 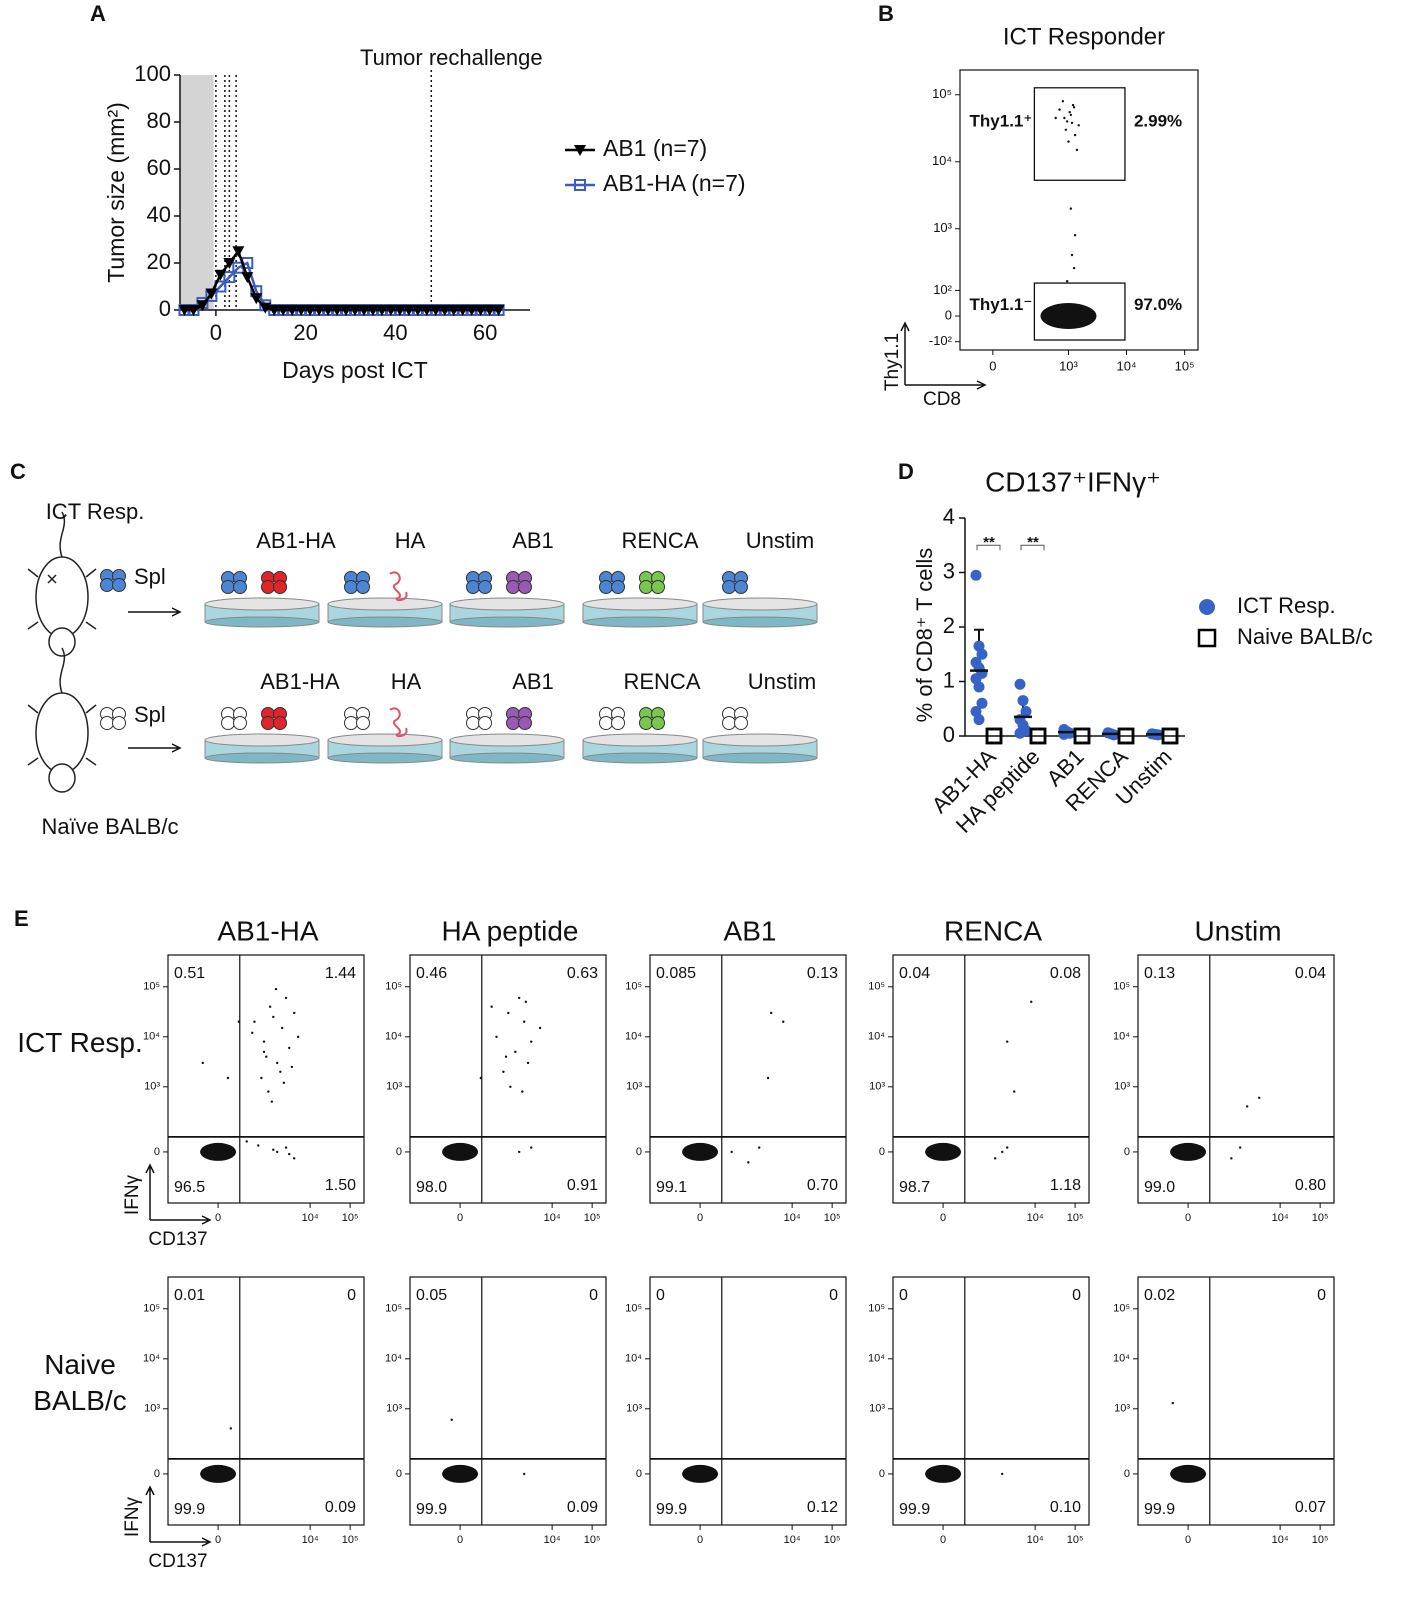 I want to click on x-axis-label: CD137, so click(x=177, y=1561).